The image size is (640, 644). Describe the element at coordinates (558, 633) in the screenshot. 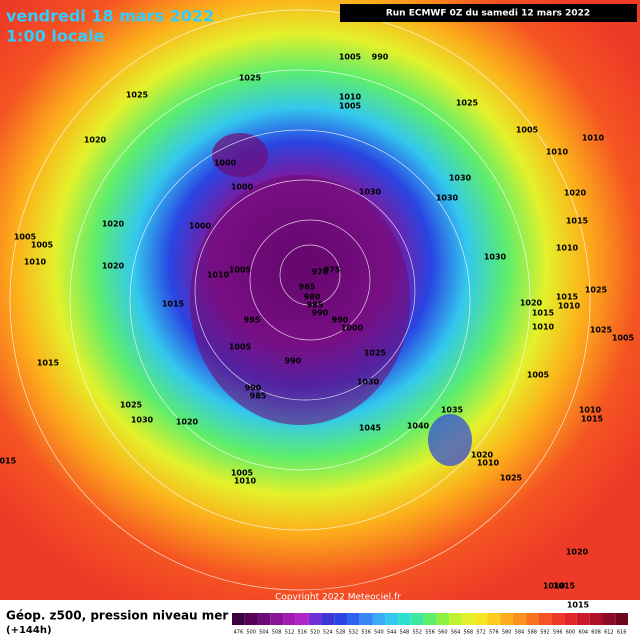

I see `scale-label: 596` at that location.